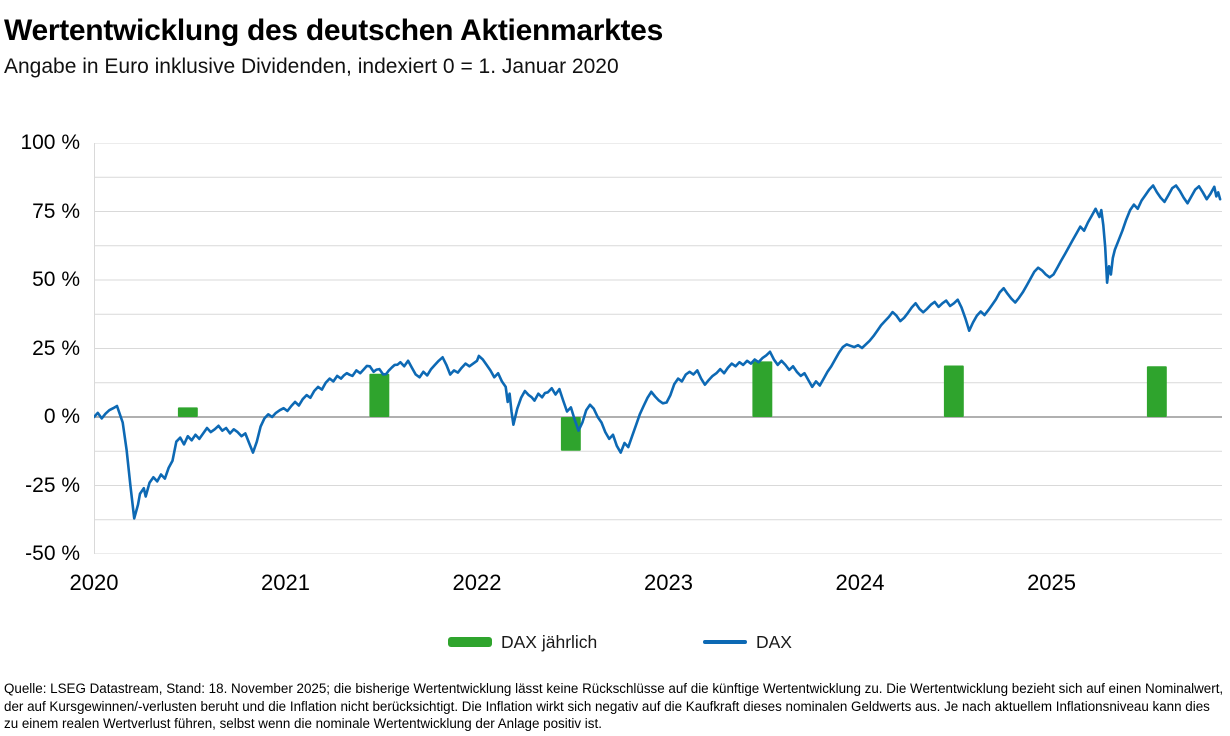 The width and height of the screenshot is (1230, 736). I want to click on y-tick-label: -25 %, so click(52, 485).